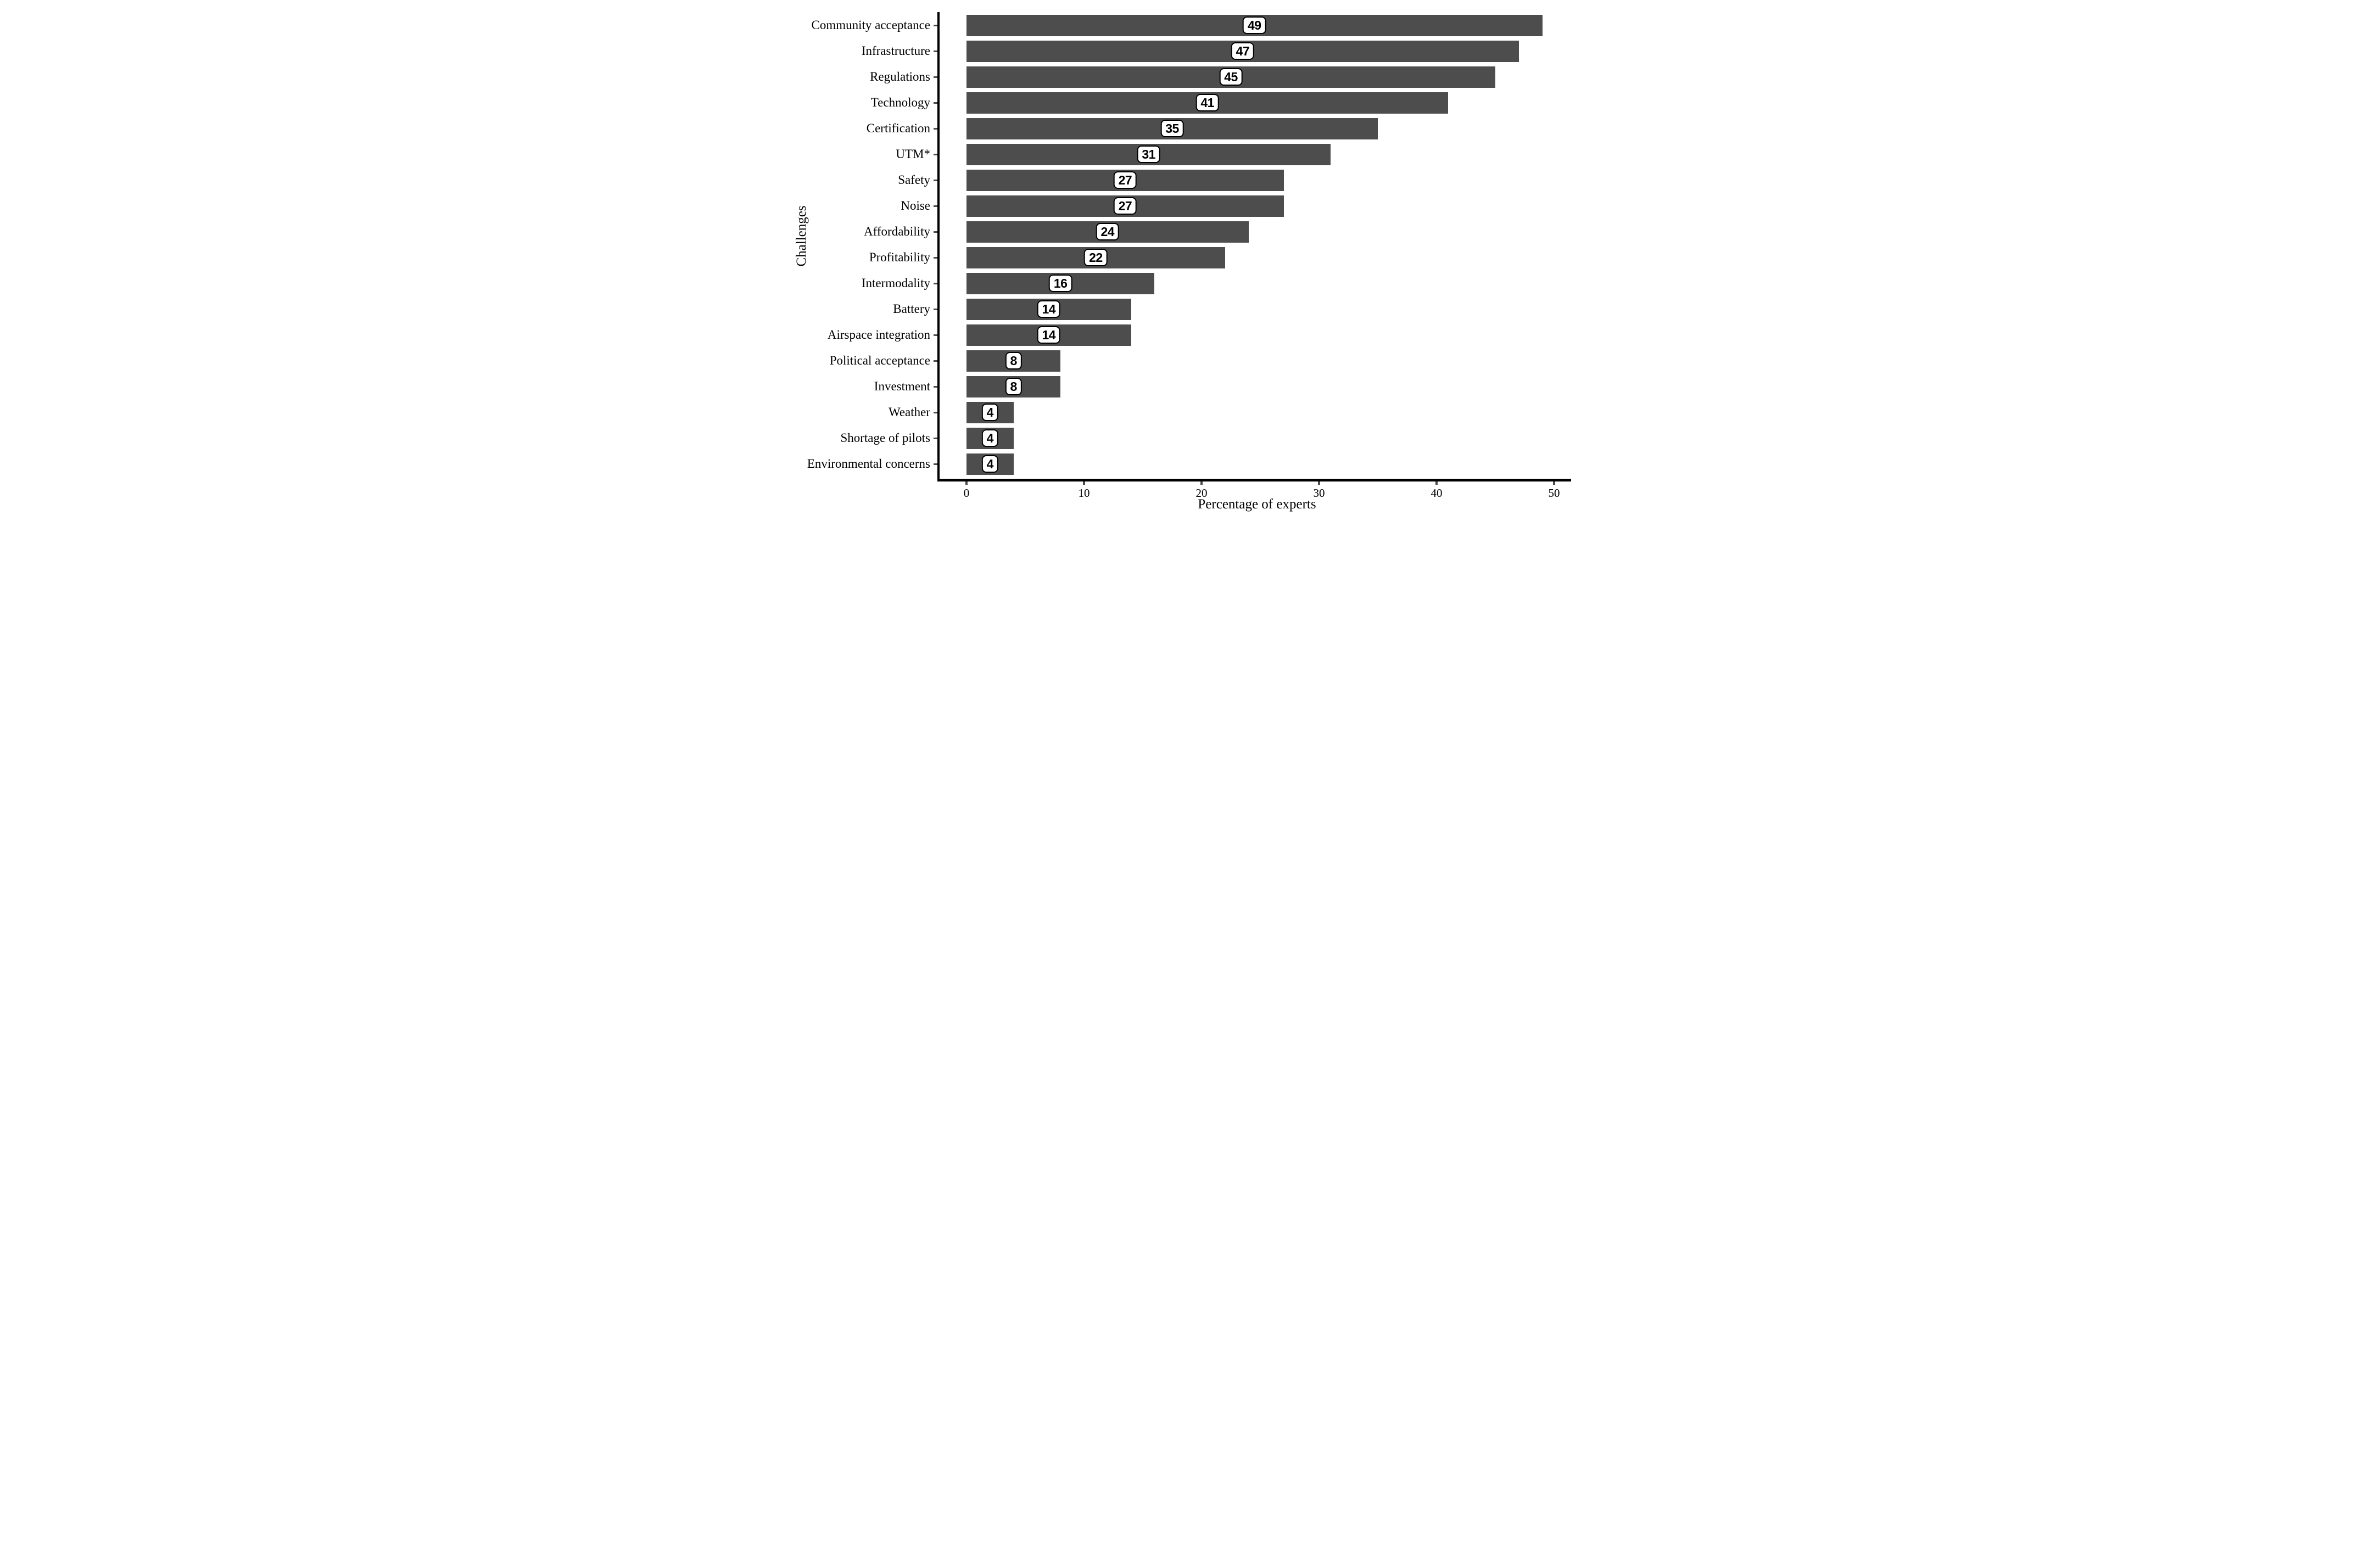  I want to click on category-label: Weather, so click(909, 412).